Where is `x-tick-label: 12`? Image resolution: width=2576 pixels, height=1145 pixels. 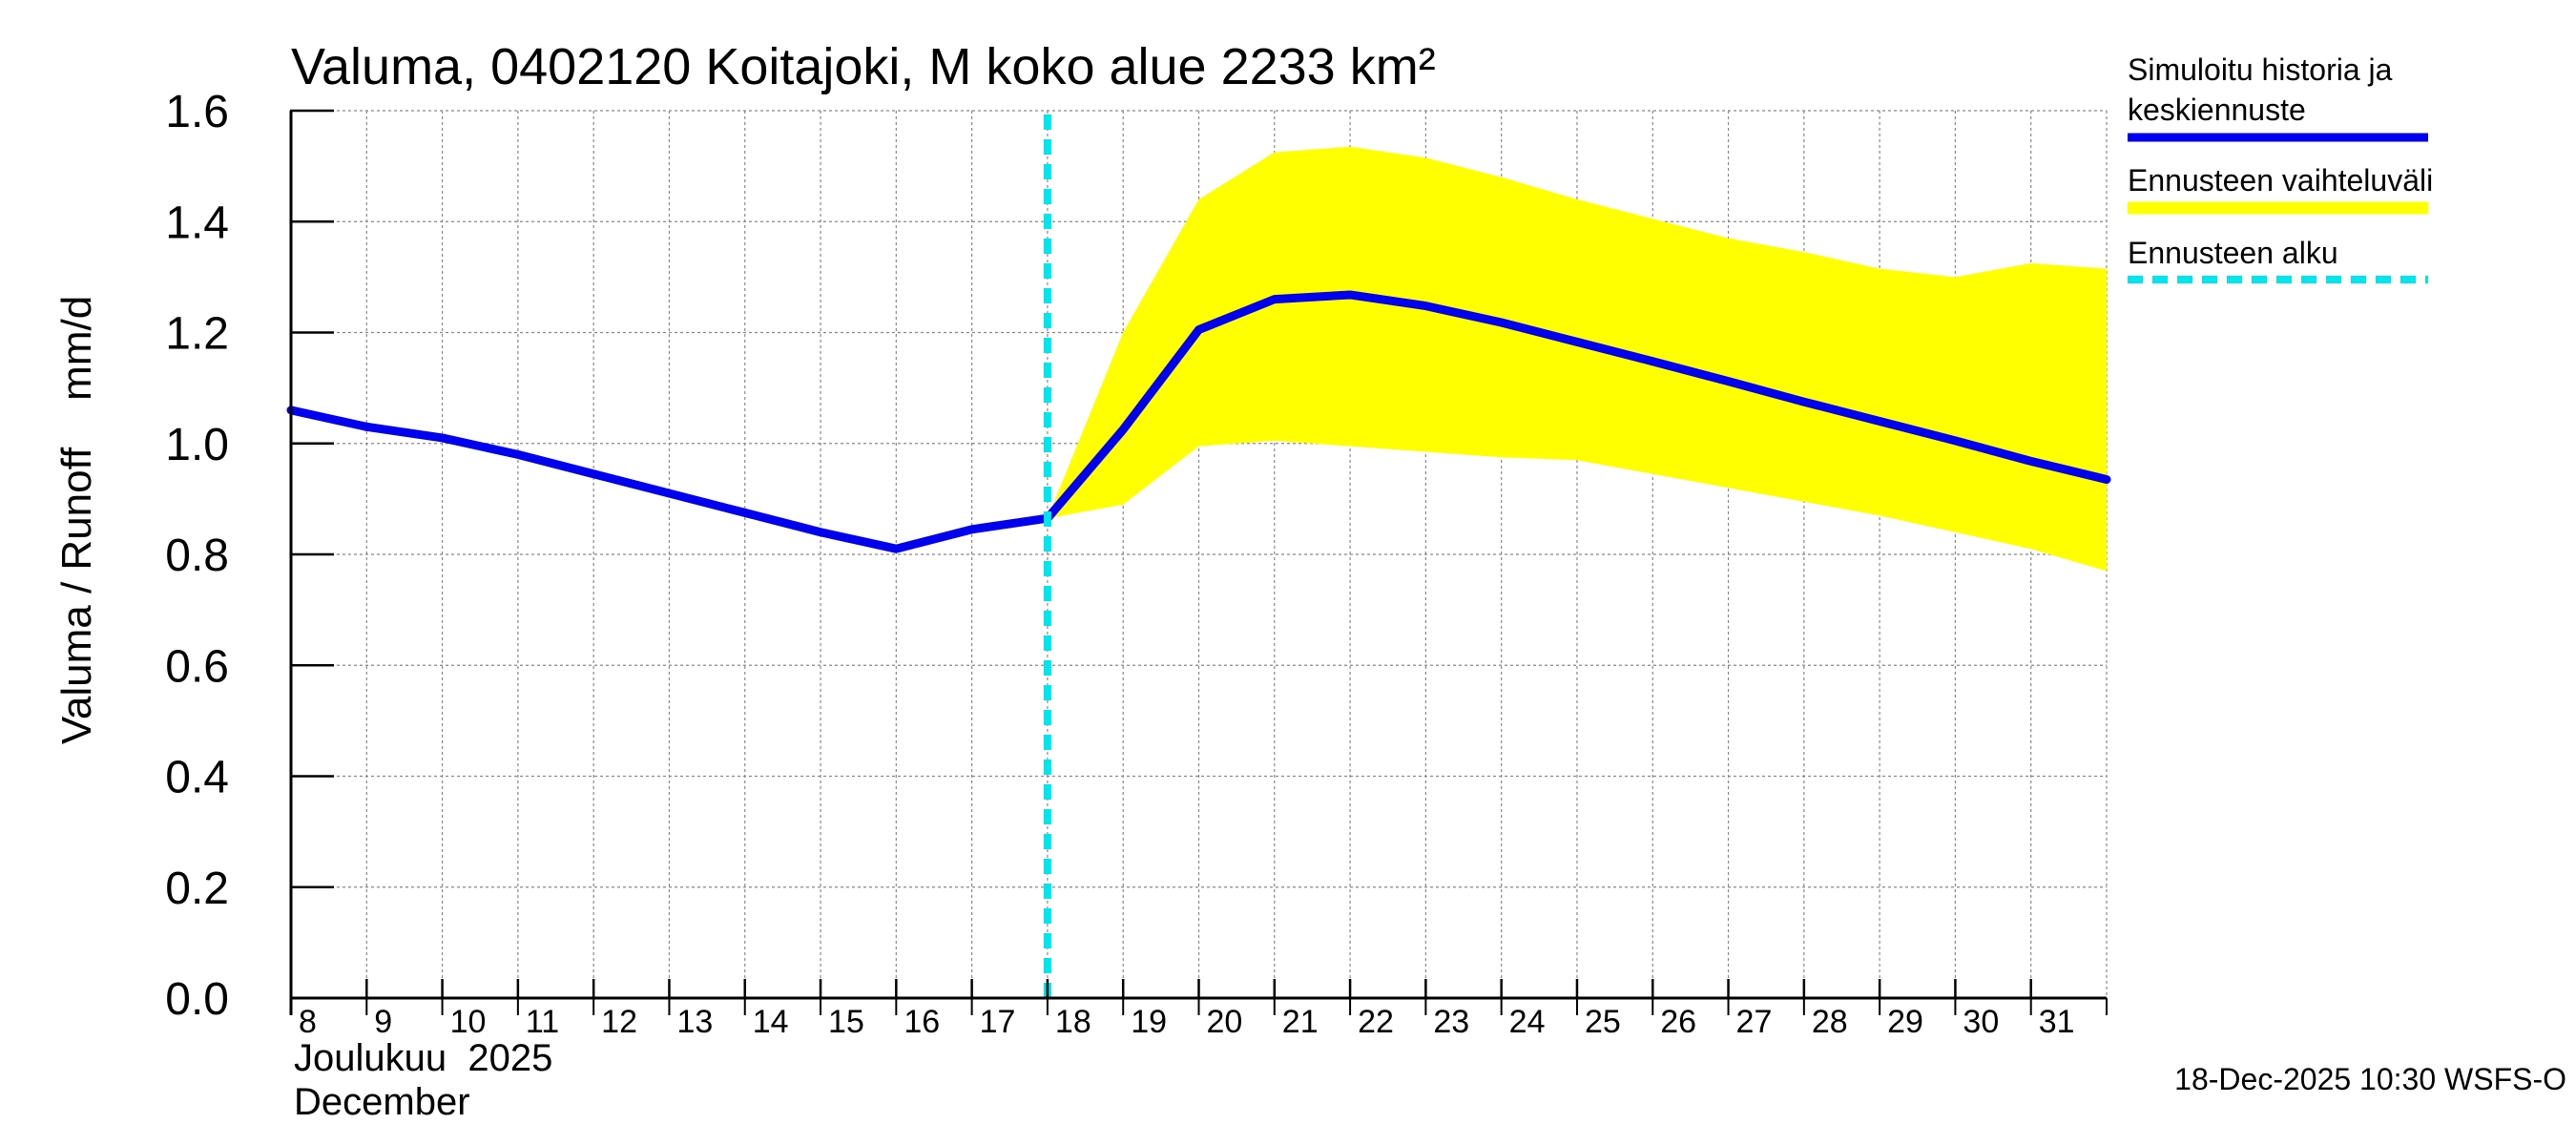 x-tick-label: 12 is located at coordinates (619, 1022).